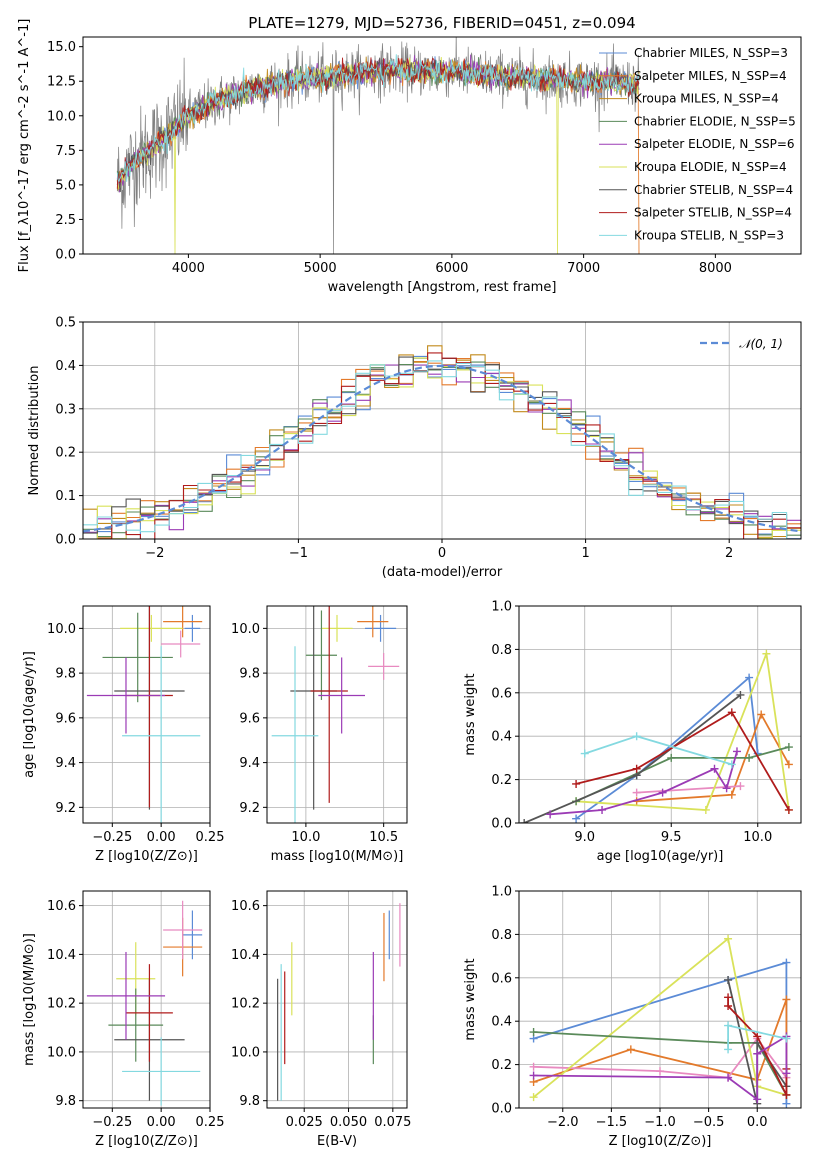 Image resolution: width=819 pixels, height=1170 pixels. I want to click on plot-area-mass_vs_ebv, so click(339, 1002).